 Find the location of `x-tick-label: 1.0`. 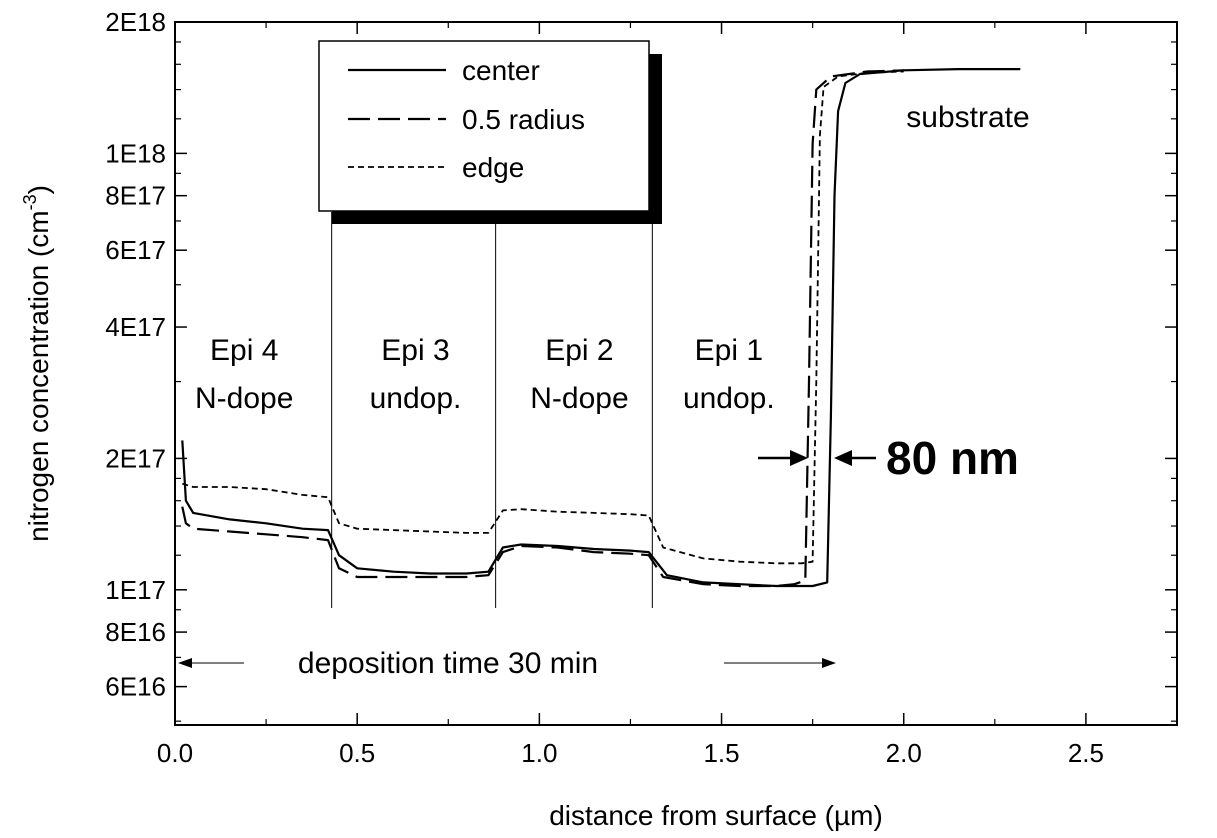

x-tick-label: 1.0 is located at coordinates (539, 753).